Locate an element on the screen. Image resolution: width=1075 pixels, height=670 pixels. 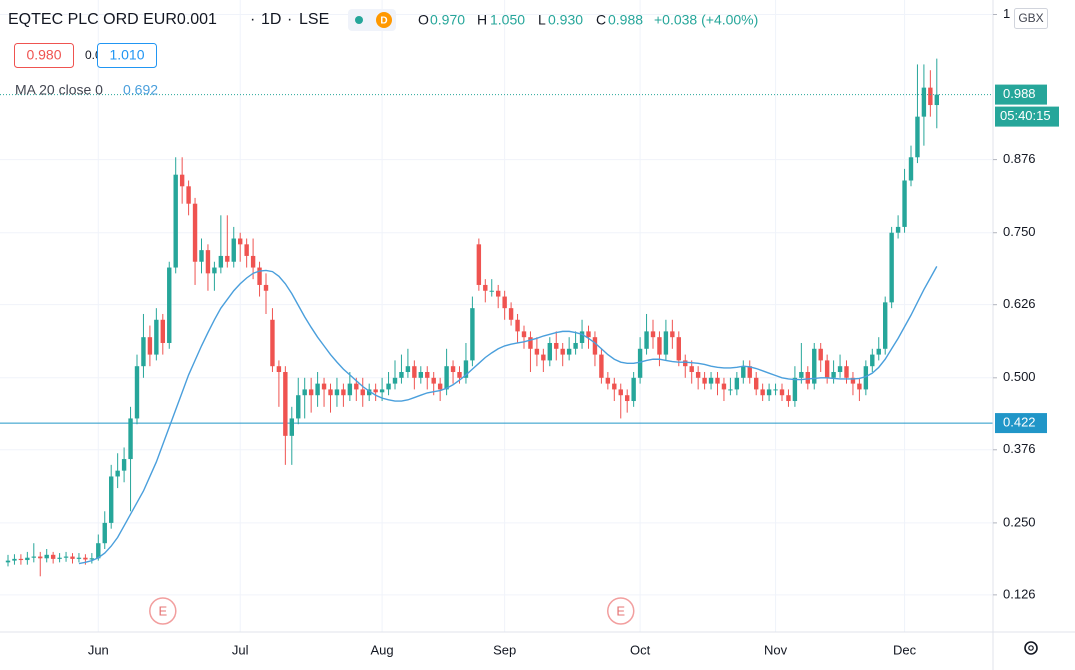
x-tick-label: Sep is located at coordinates (504, 649).